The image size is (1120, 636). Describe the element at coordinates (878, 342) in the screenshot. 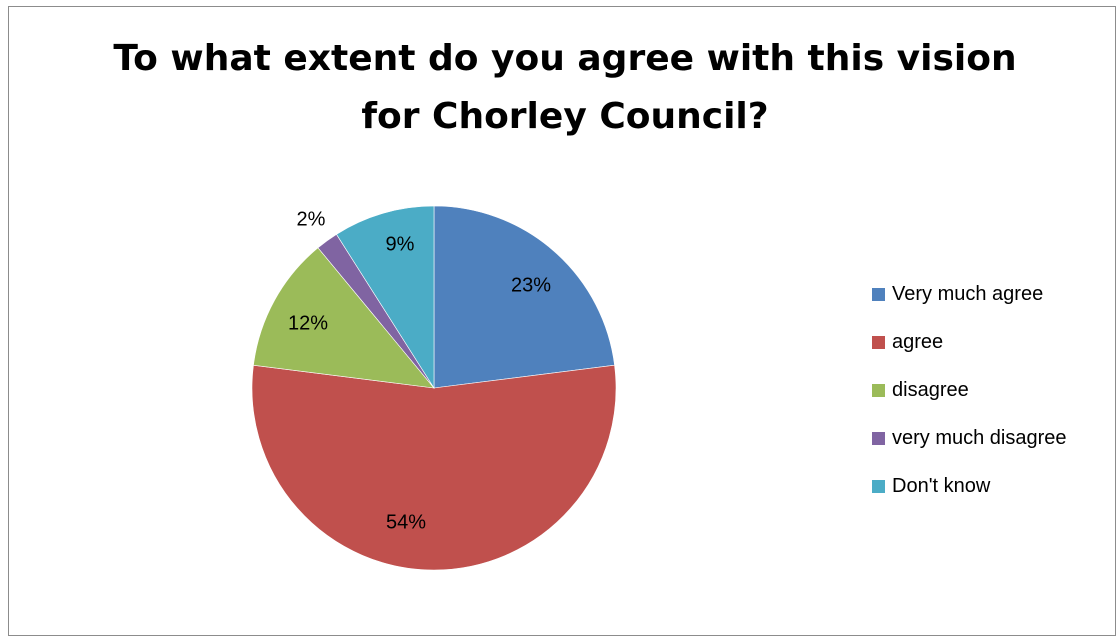

I see `legend-swatch-agree` at that location.